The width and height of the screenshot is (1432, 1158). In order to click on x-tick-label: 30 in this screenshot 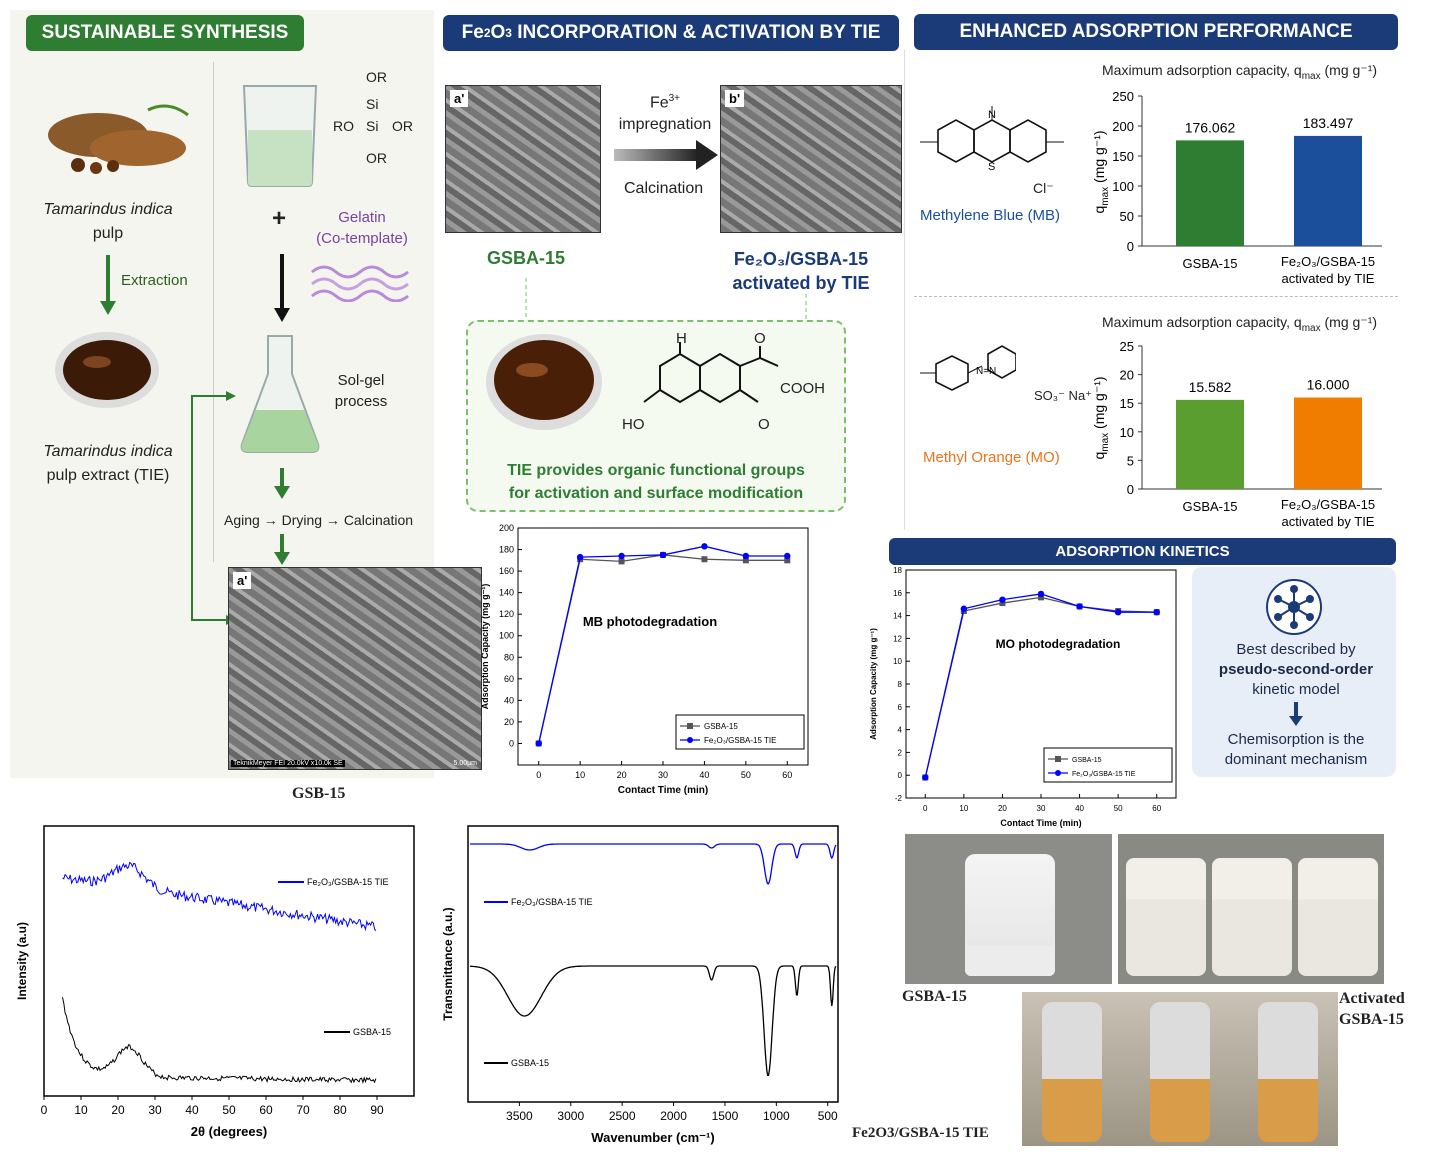, I will do `click(663, 775)`.